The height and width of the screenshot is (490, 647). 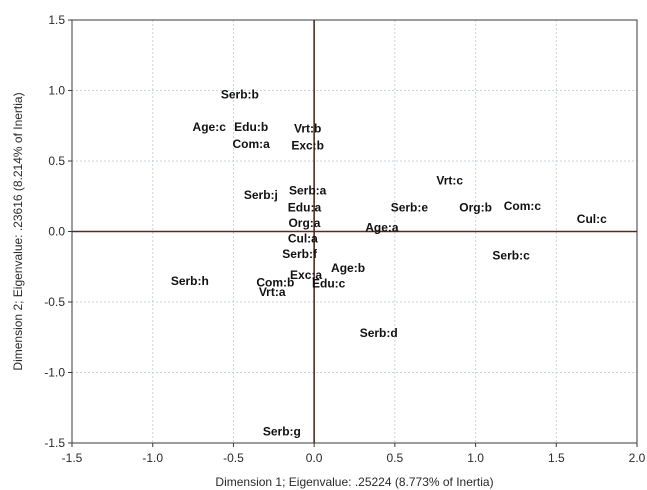 What do you see at coordinates (190, 281) in the screenshot?
I see `point-label: Serb:h` at bounding box center [190, 281].